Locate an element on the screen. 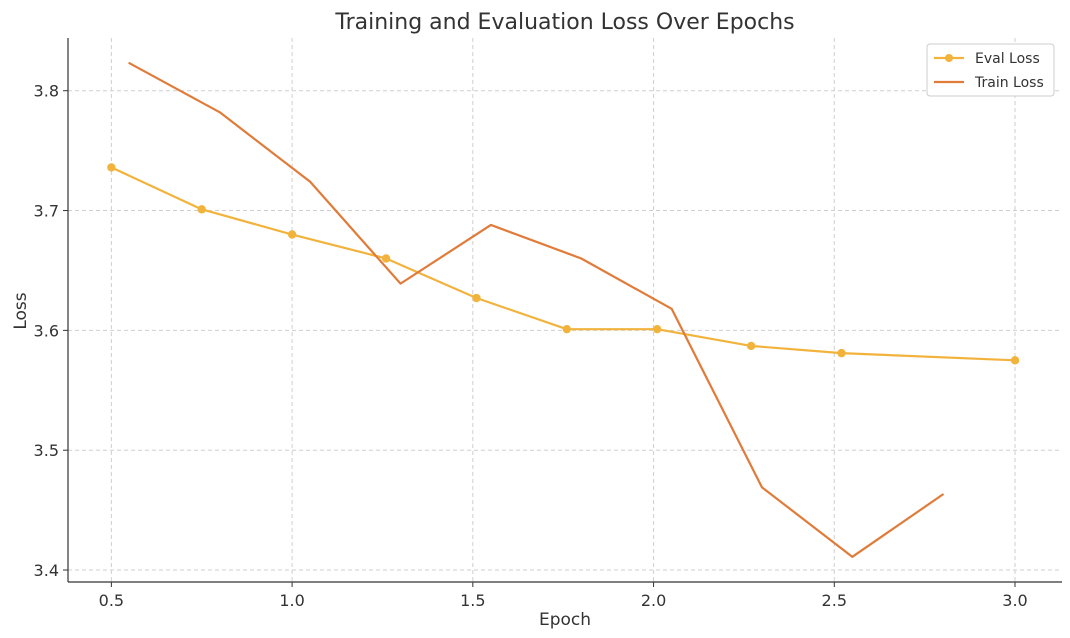 This screenshot has width=1070, height=638. legend-label-train-loss: Train Loss is located at coordinates (1009, 83).